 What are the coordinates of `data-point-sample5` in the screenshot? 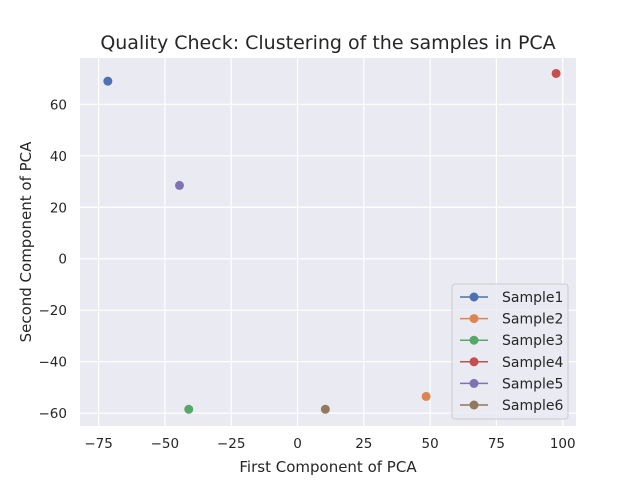 It's located at (179, 185).